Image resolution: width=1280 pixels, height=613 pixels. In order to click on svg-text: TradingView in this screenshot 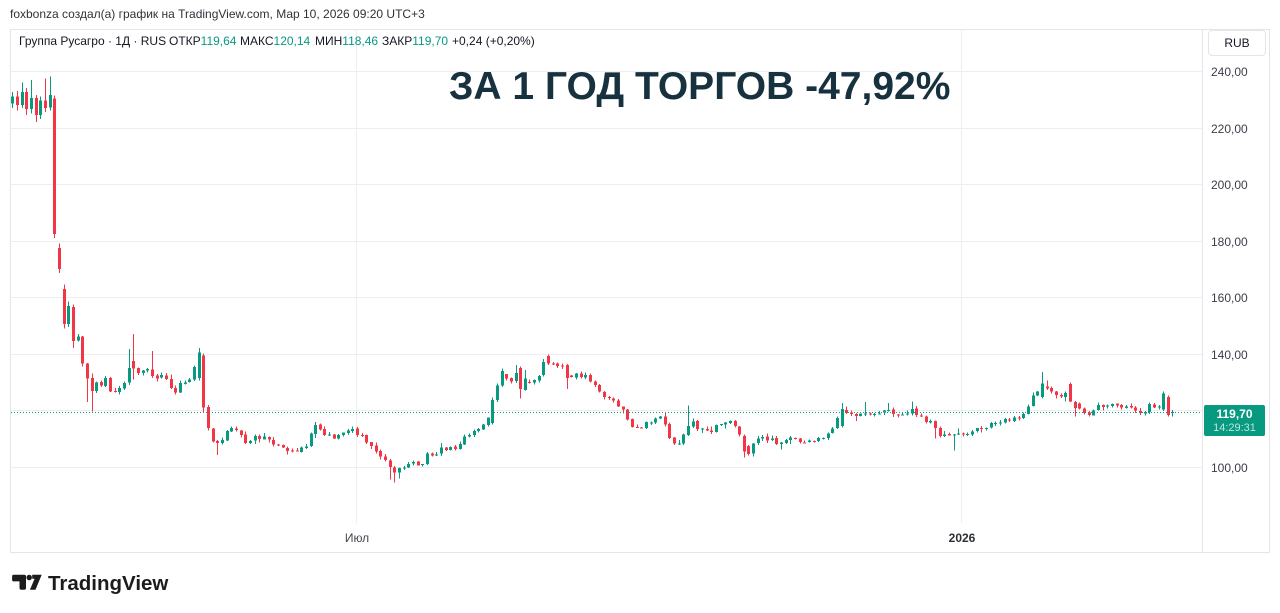, I will do `click(108, 584)`.